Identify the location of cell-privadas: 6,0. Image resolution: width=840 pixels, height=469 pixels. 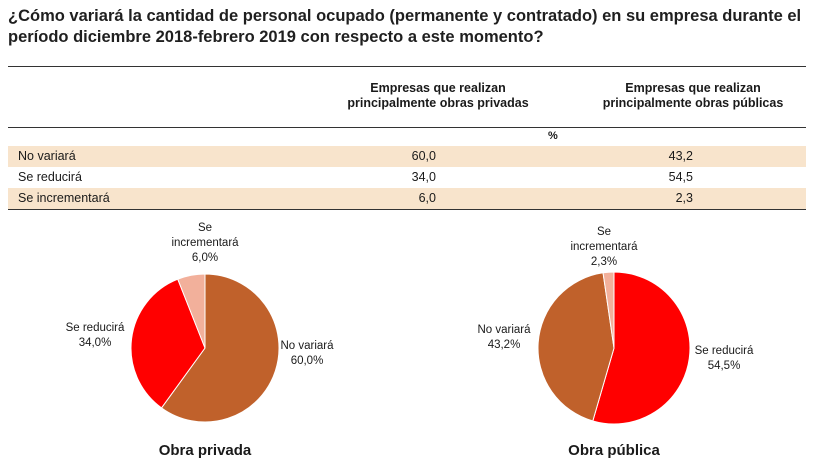
(427, 198).